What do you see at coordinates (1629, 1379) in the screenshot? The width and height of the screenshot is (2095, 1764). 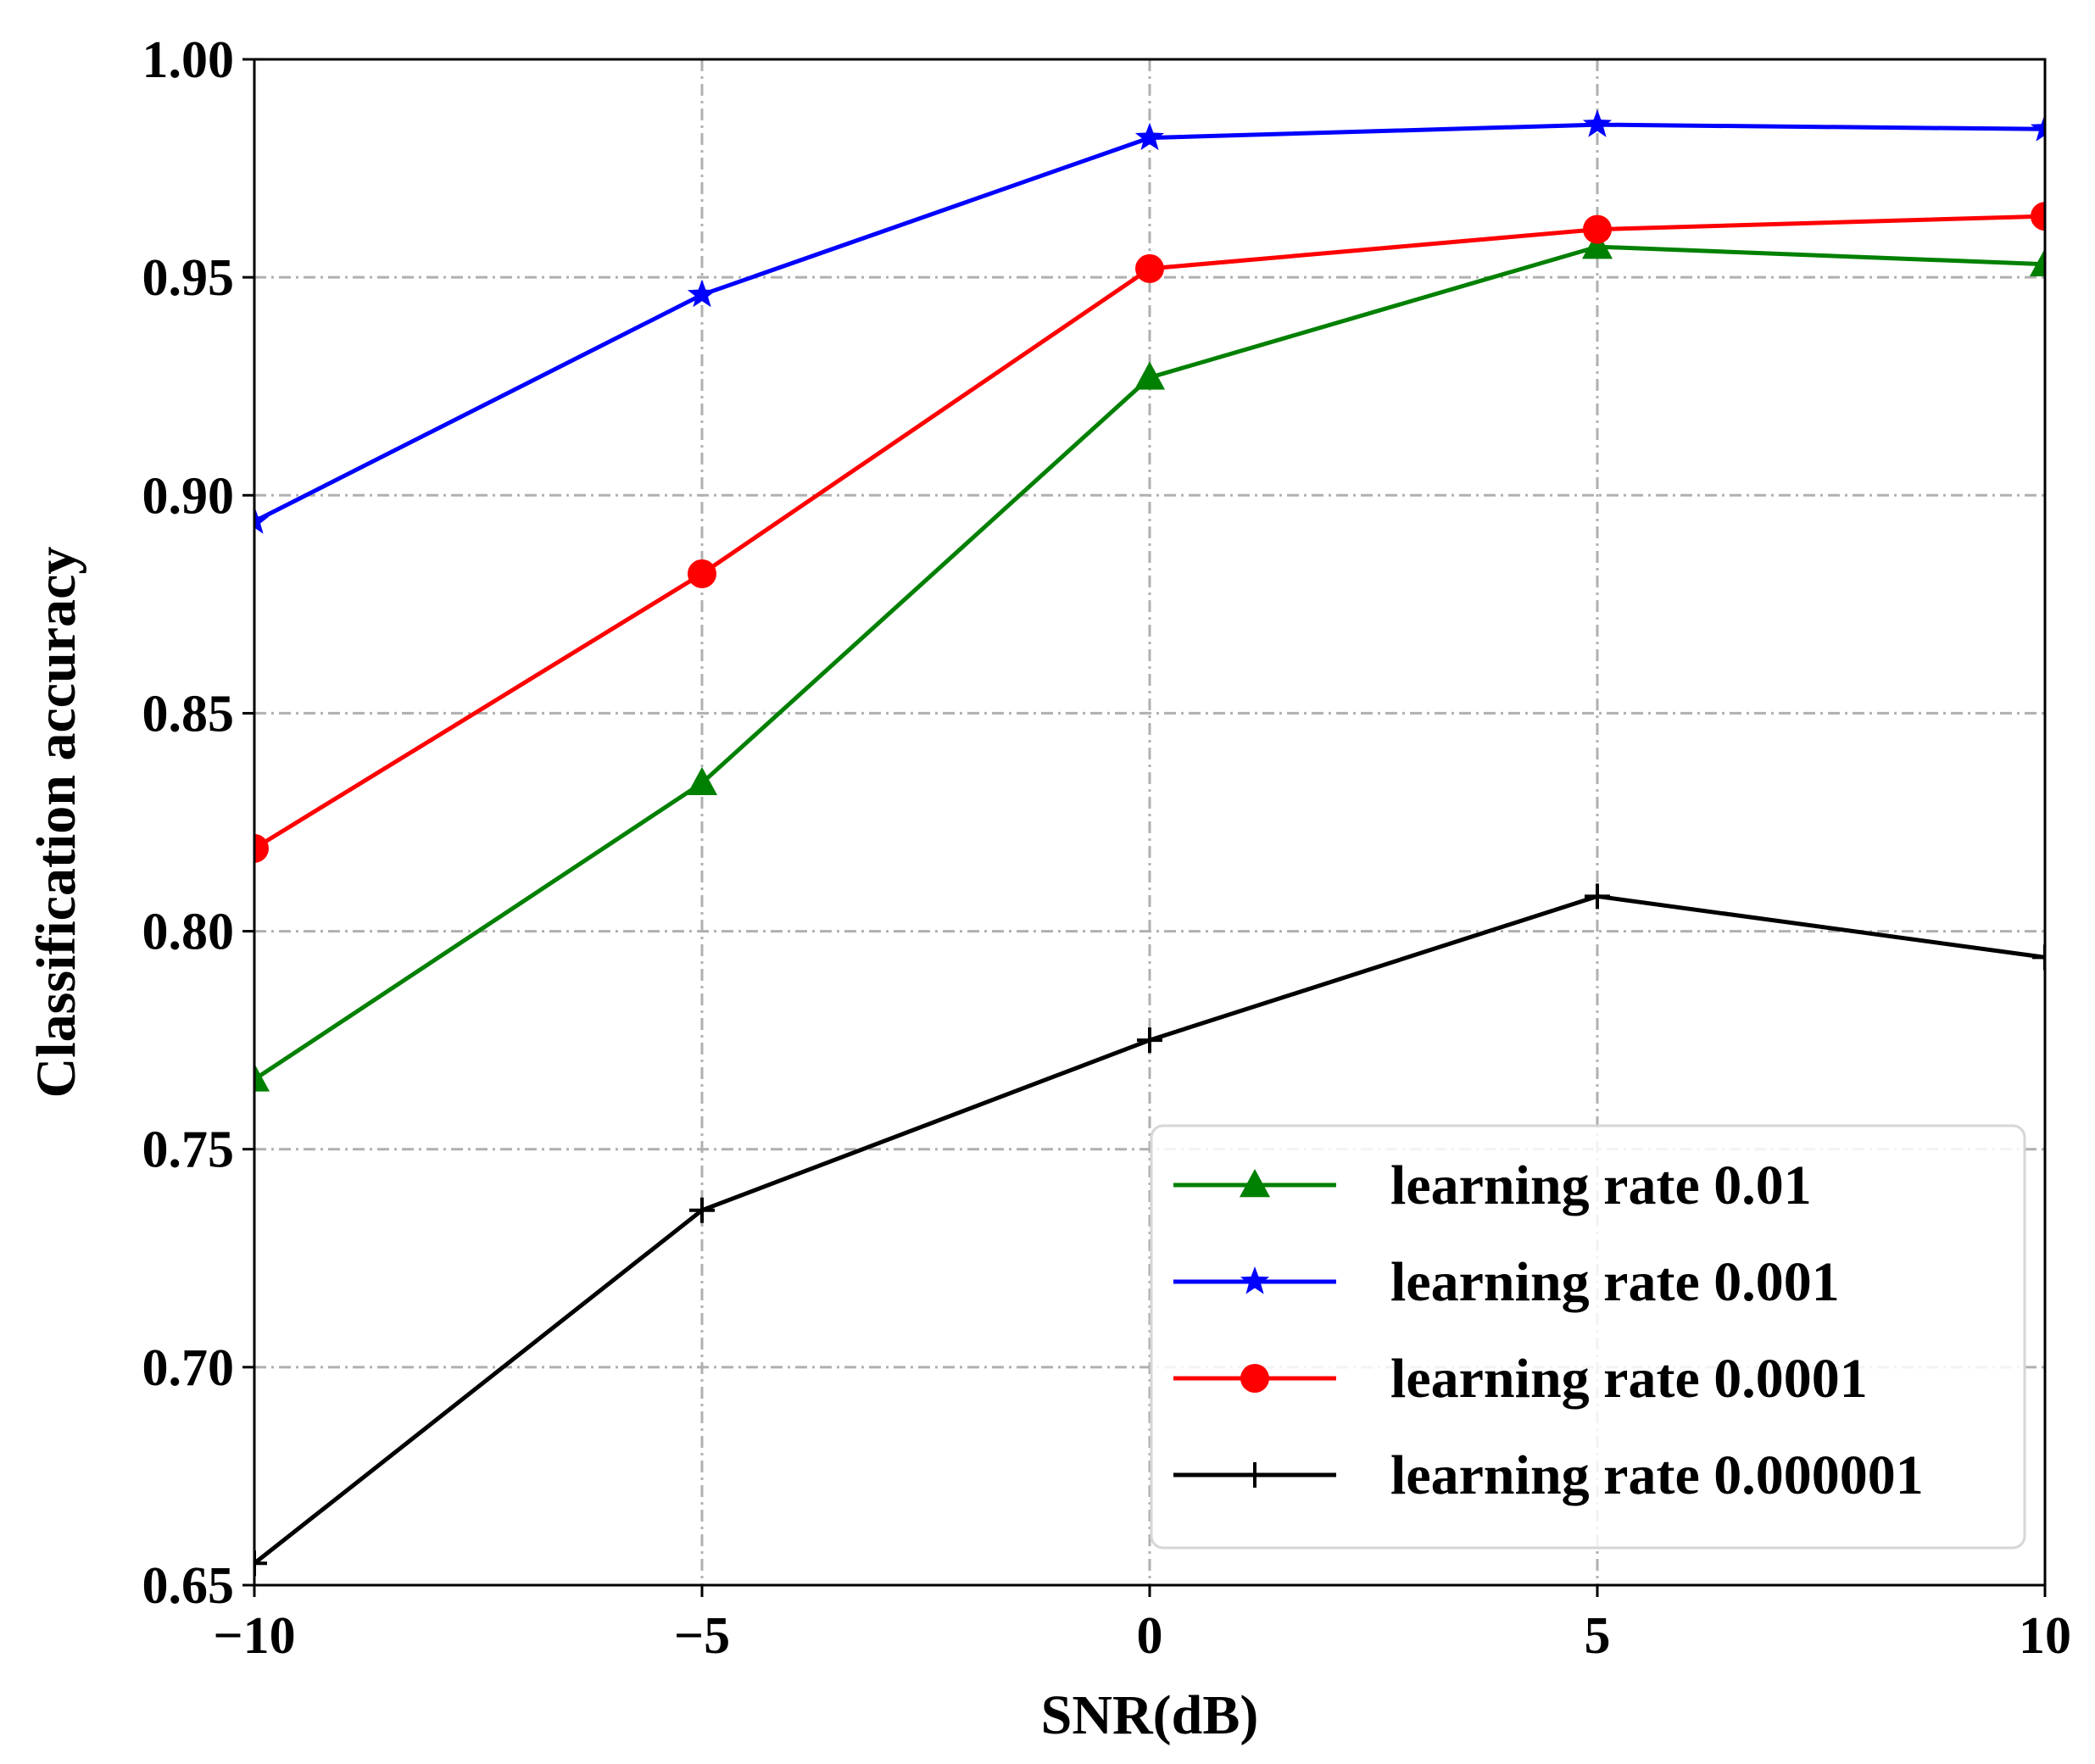 I see `legend-label: learning rate 0.0001` at bounding box center [1629, 1379].